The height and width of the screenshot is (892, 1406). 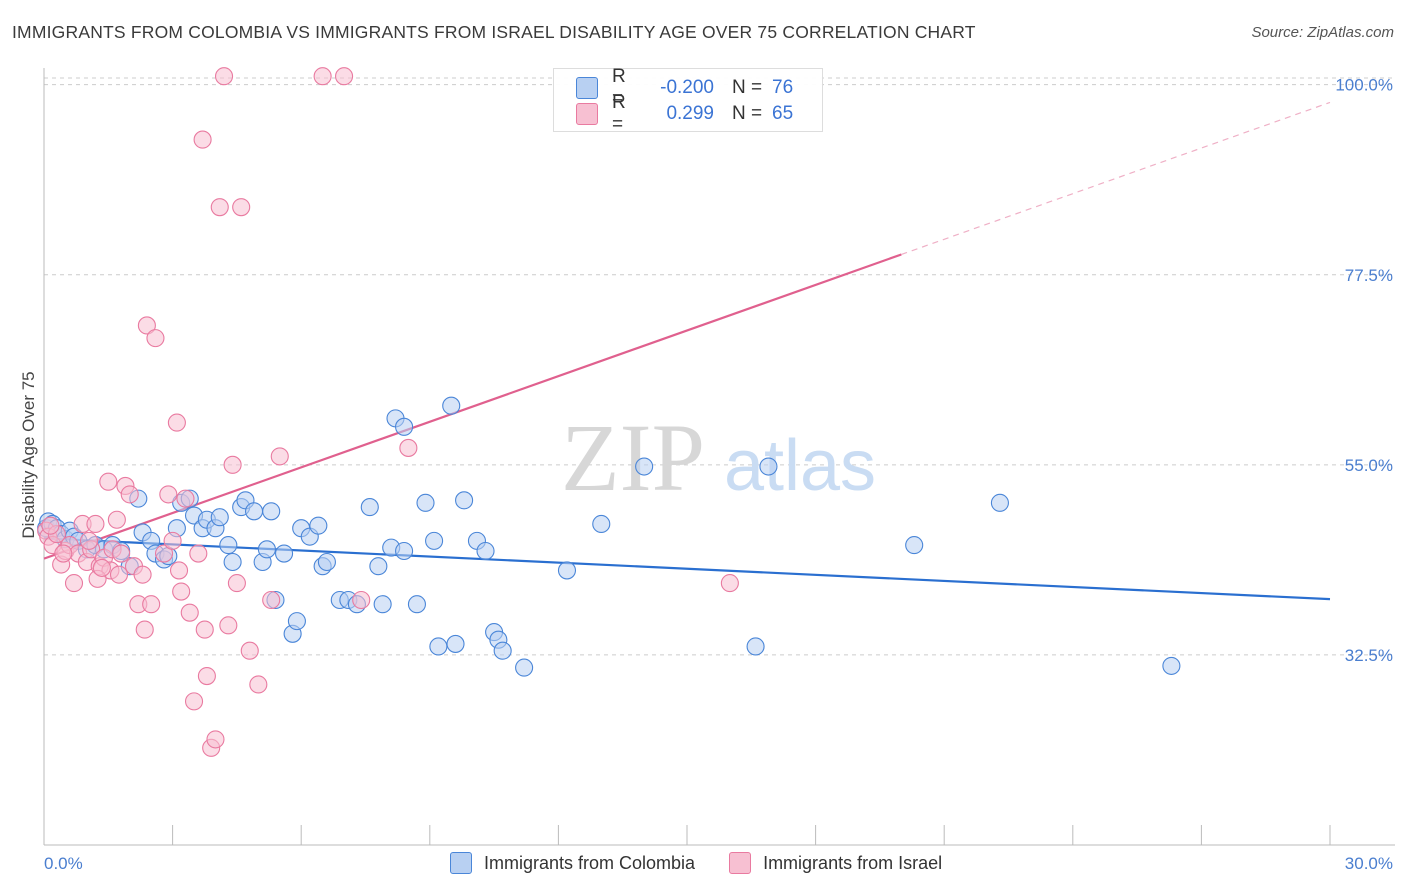 What do you see at coordinates (783, 113) in the screenshot?
I see `legend-n-value: 65` at bounding box center [783, 113].